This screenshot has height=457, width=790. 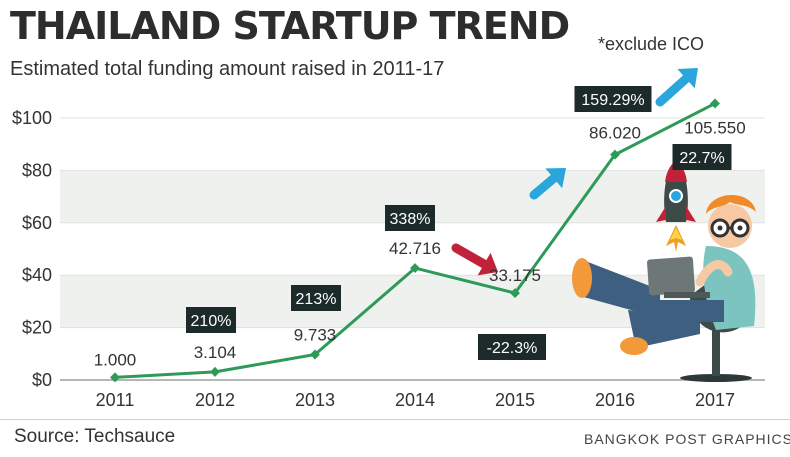 What do you see at coordinates (315, 334) in the screenshot?
I see `value-label: 9.733` at bounding box center [315, 334].